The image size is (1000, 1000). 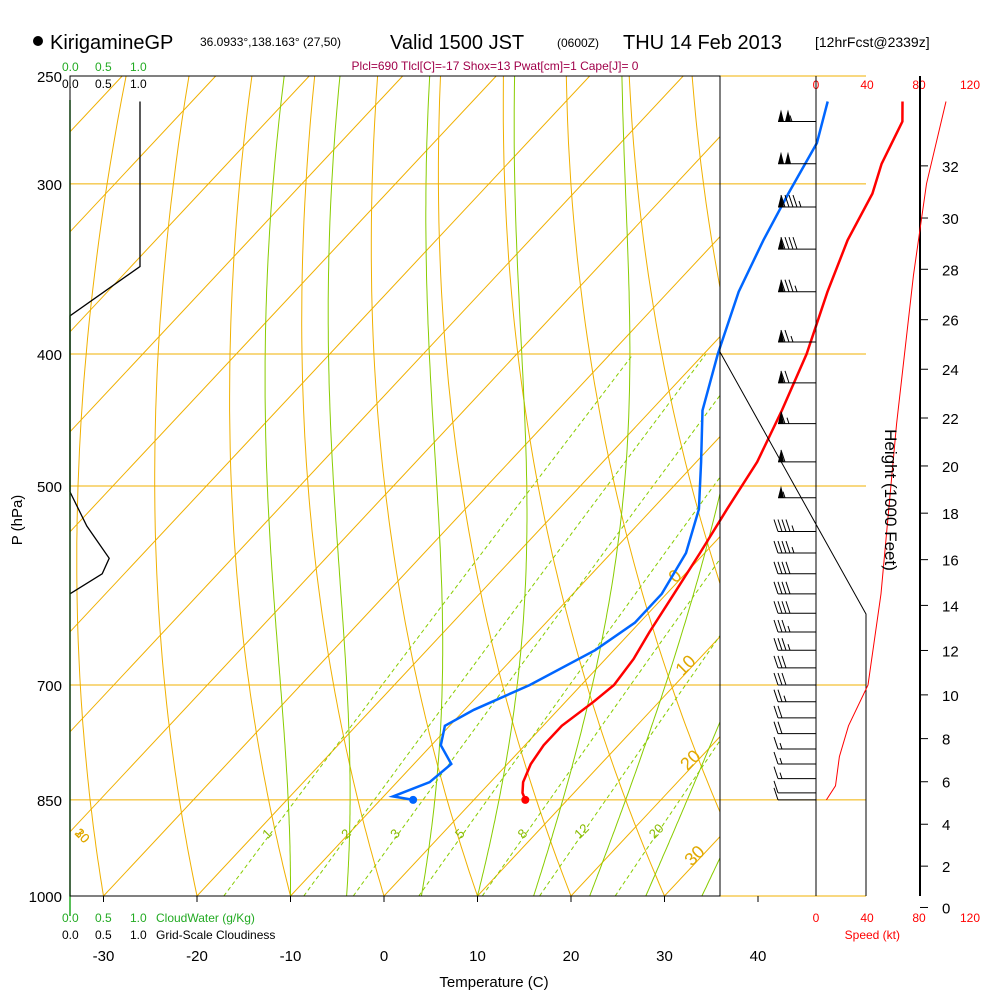 I want to click on station-coords: 36.0933°,138.163° (27,50), so click(x=270, y=42).